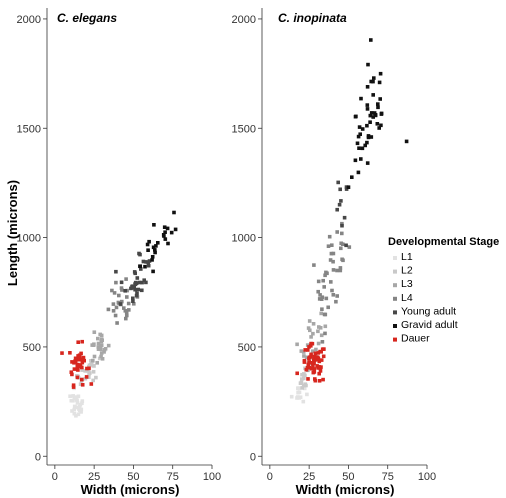 This screenshot has width=506, height=498. I want to click on panel-title-c-inopinata: C. inopinata, so click(312, 18).